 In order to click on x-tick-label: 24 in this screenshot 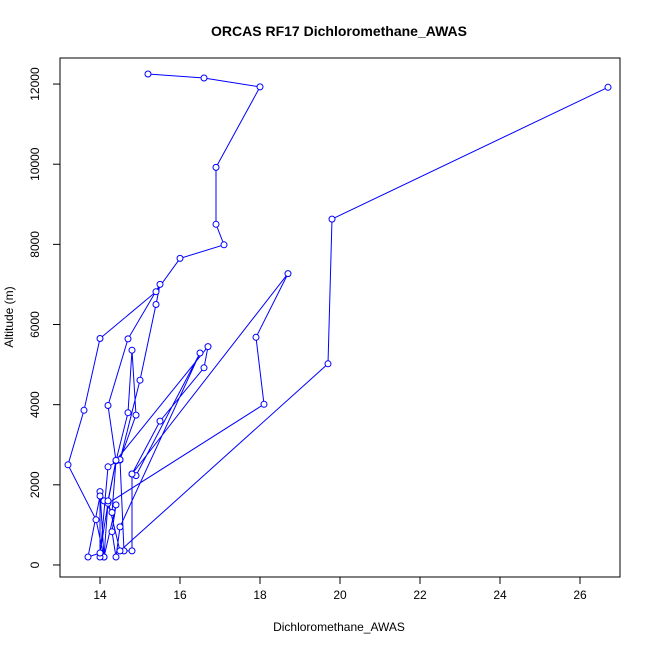, I will do `click(500, 595)`.